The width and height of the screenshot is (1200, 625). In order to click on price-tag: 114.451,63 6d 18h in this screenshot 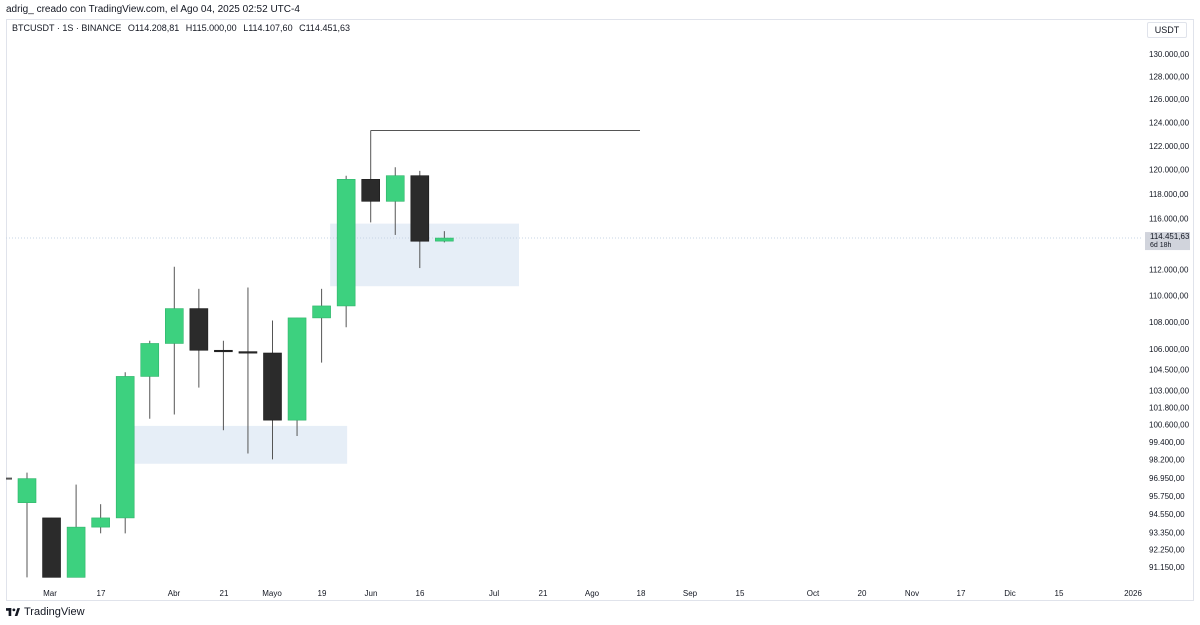, I will do `click(1167, 241)`.